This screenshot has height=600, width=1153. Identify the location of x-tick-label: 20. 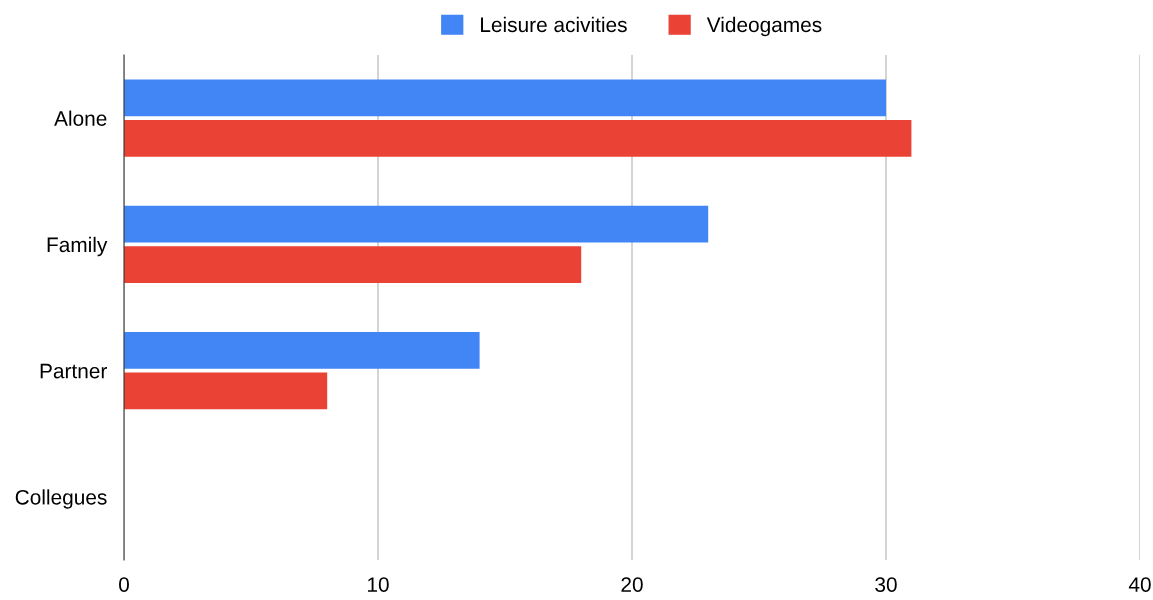
(632, 584).